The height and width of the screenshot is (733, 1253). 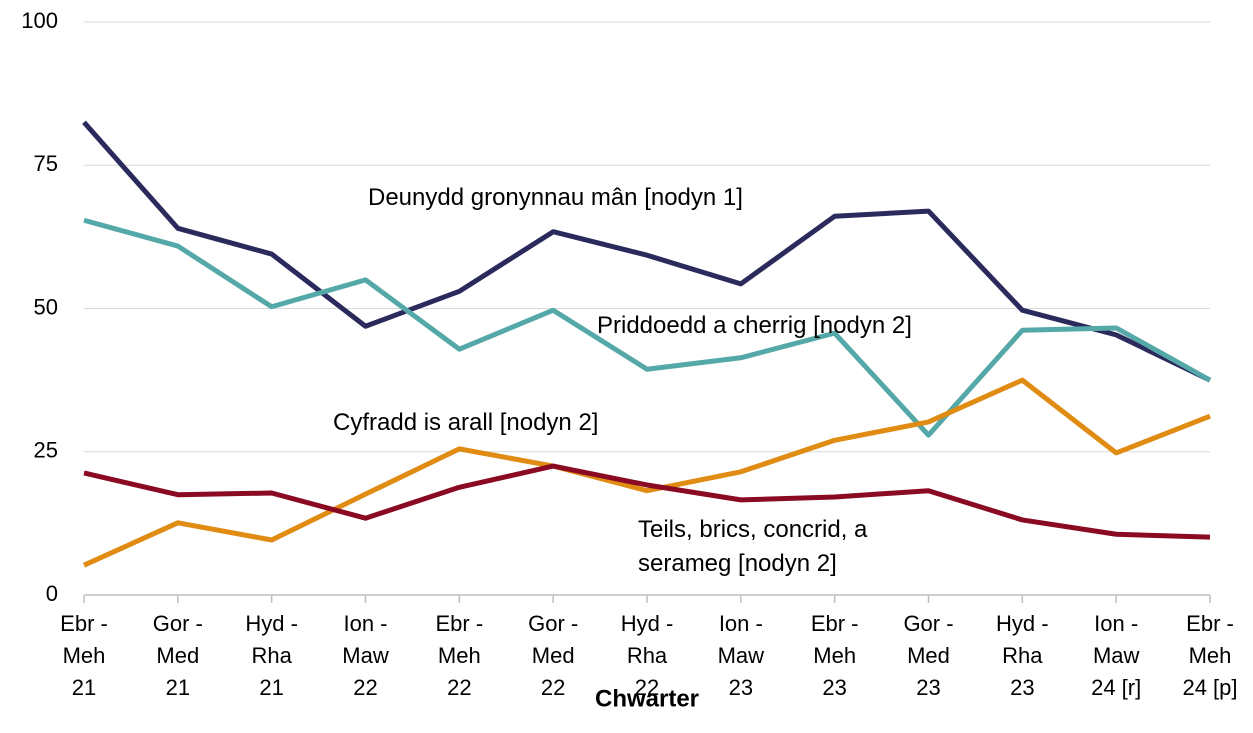 I want to click on x-axis-title: Chwarter, so click(x=647, y=698).